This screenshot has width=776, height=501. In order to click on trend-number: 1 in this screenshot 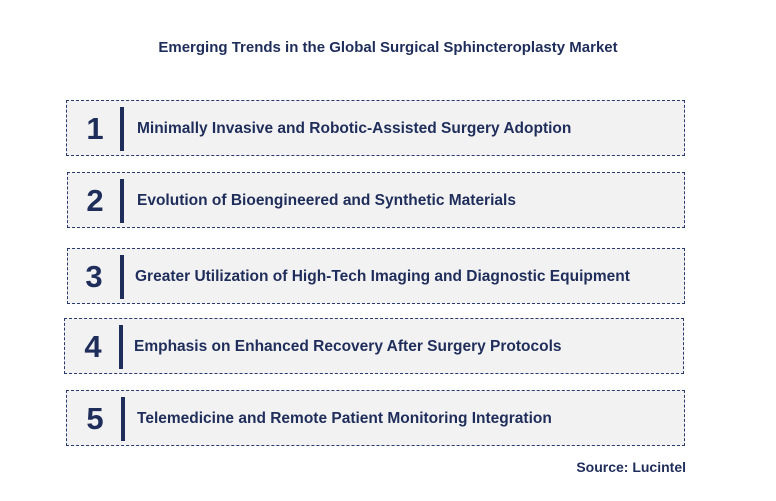, I will do `click(95, 128)`.